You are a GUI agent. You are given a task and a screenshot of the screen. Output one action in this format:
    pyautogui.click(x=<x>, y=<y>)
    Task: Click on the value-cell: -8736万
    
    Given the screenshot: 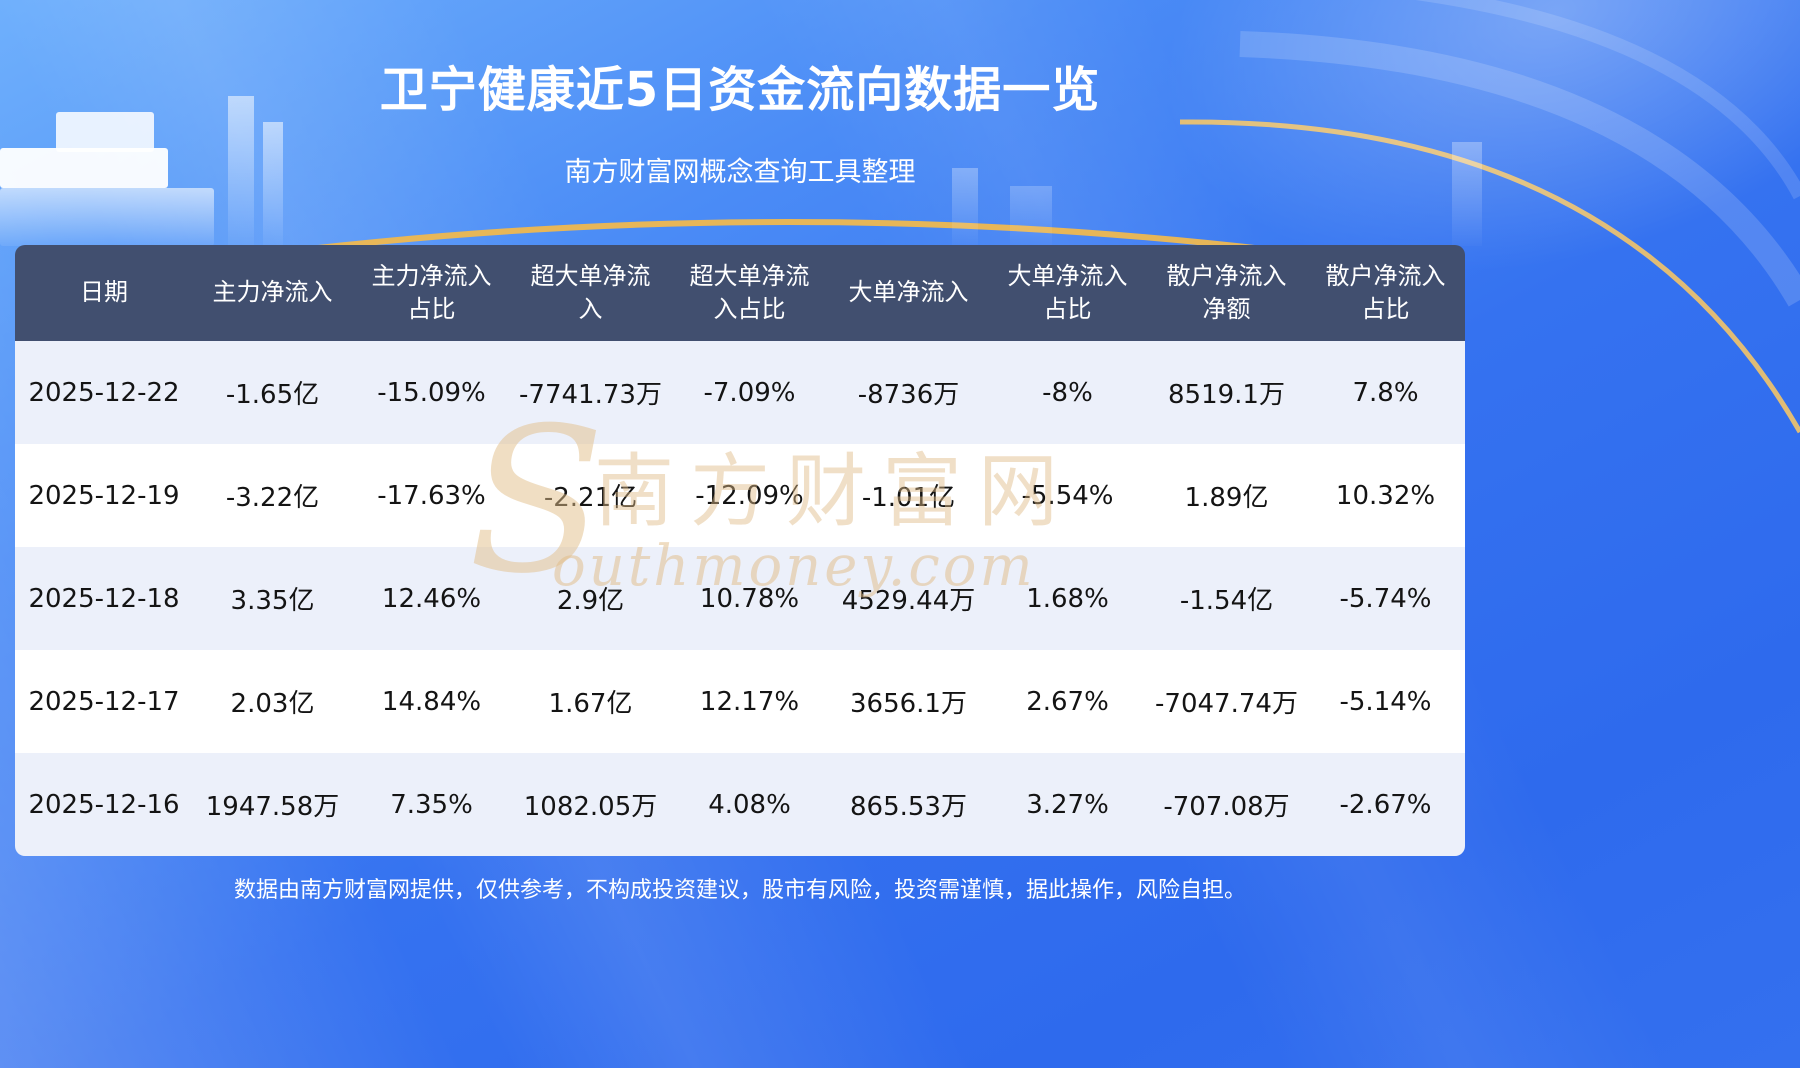 What is the action you would take?
    pyautogui.click(x=908, y=395)
    